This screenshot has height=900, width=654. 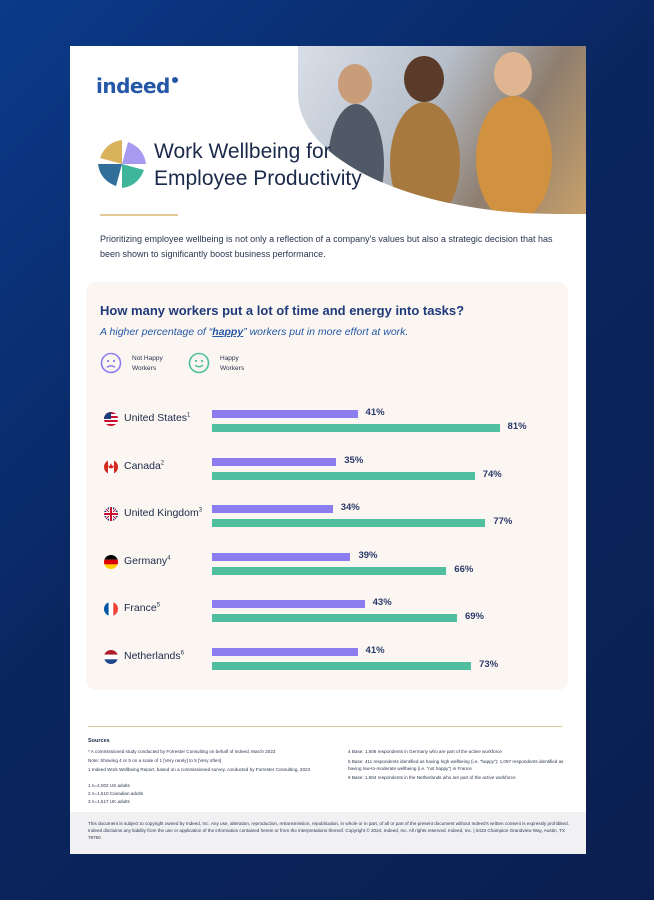 I want to click on source-note: 2 n=1,510 Canadian adults, so click(x=116, y=793).